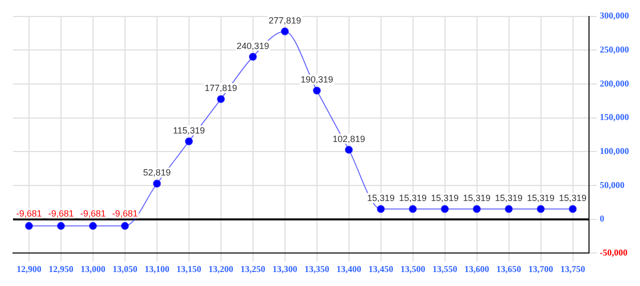  I want to click on x-tick-label: 13,650, so click(509, 269).